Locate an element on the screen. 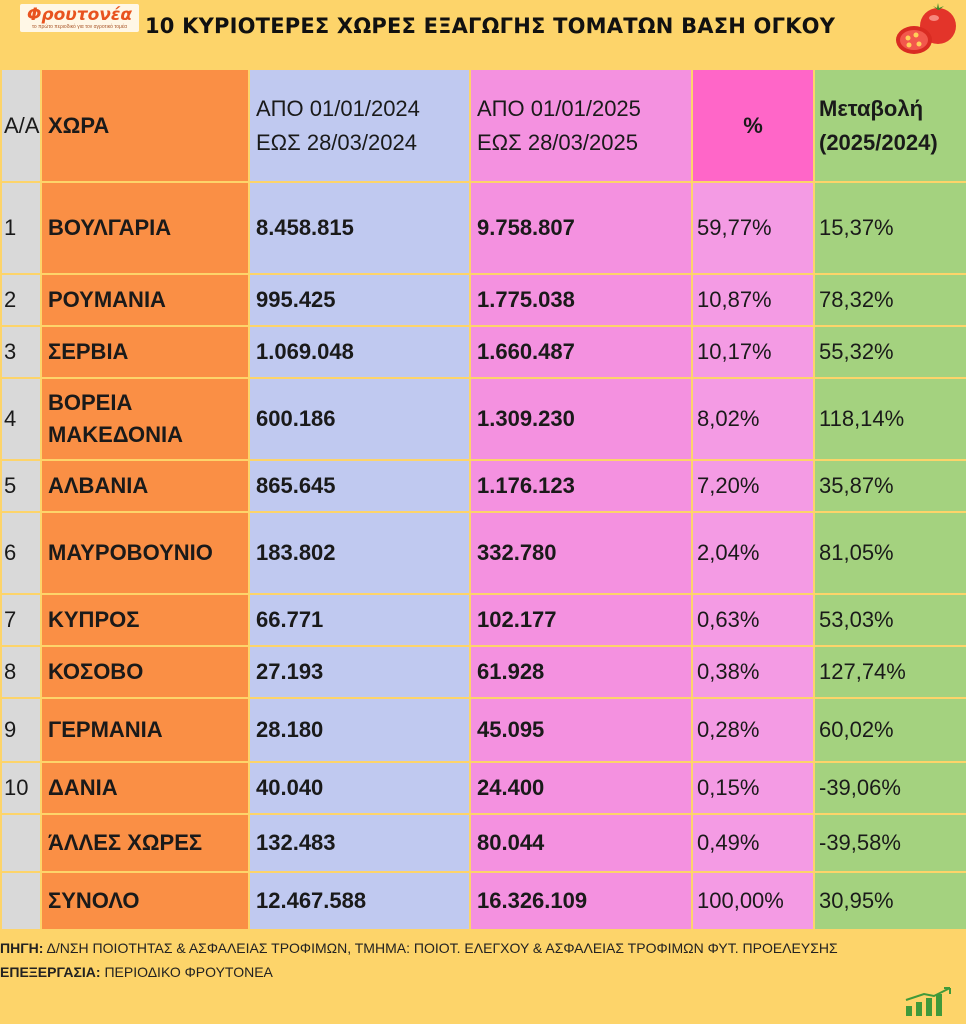  footer-processing: ΕΠΕΞΕΡΓΑΣΙΑ: ΠΕΡΙΟΔΙΚΟ ΦΡΟΥΤΟΝΕΑ is located at coordinates (480, 972).